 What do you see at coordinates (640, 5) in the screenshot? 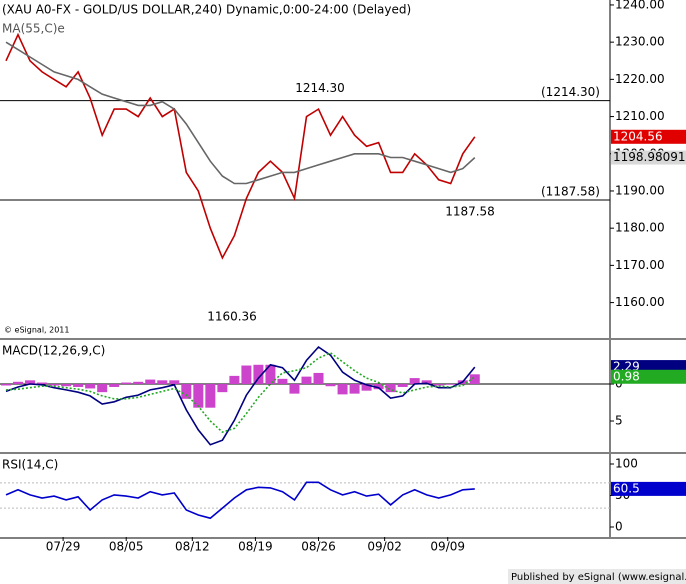
I see `y-tick-label: 1240.00` at bounding box center [640, 5].